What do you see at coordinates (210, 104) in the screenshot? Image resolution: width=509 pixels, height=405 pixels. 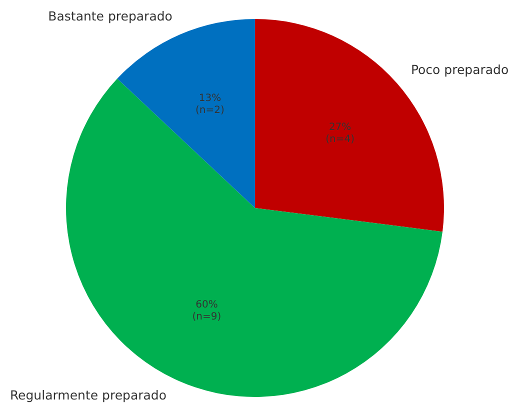 I see `data-label: 13% (n=2)` at bounding box center [210, 104].